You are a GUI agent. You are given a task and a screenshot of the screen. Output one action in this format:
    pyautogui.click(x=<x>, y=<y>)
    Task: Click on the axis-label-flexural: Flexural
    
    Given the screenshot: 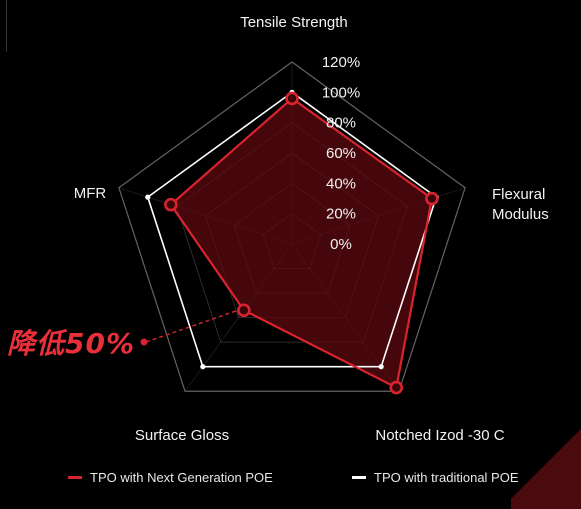 What is the action you would take?
    pyautogui.click(x=518, y=194)
    